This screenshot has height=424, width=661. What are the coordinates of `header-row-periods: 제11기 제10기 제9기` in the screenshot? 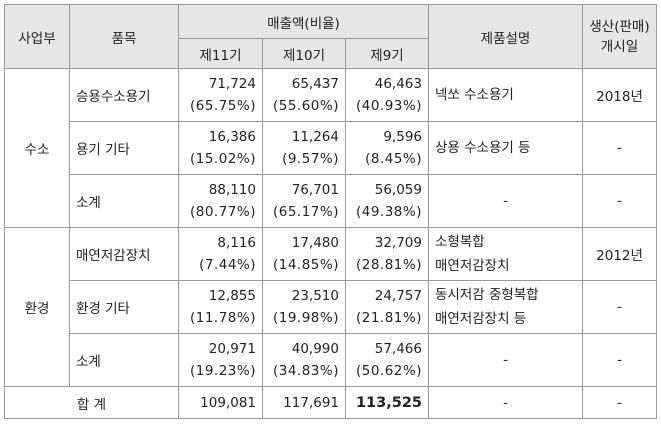 It's located at (331, 53).